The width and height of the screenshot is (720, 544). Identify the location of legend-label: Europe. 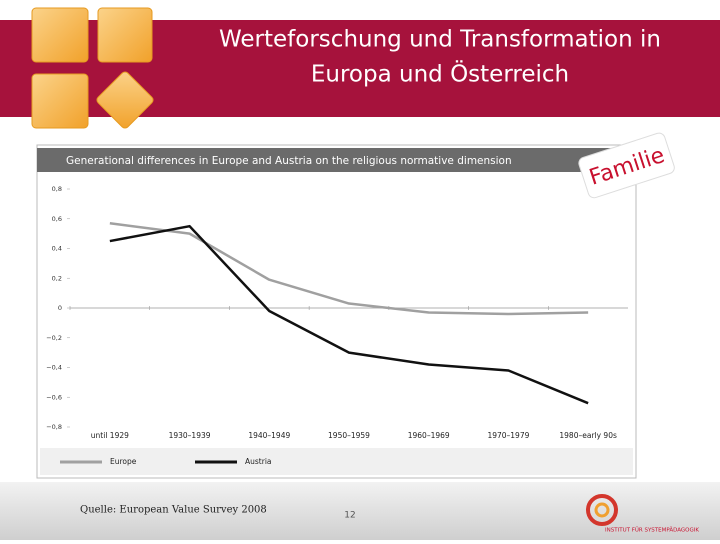
(123, 461).